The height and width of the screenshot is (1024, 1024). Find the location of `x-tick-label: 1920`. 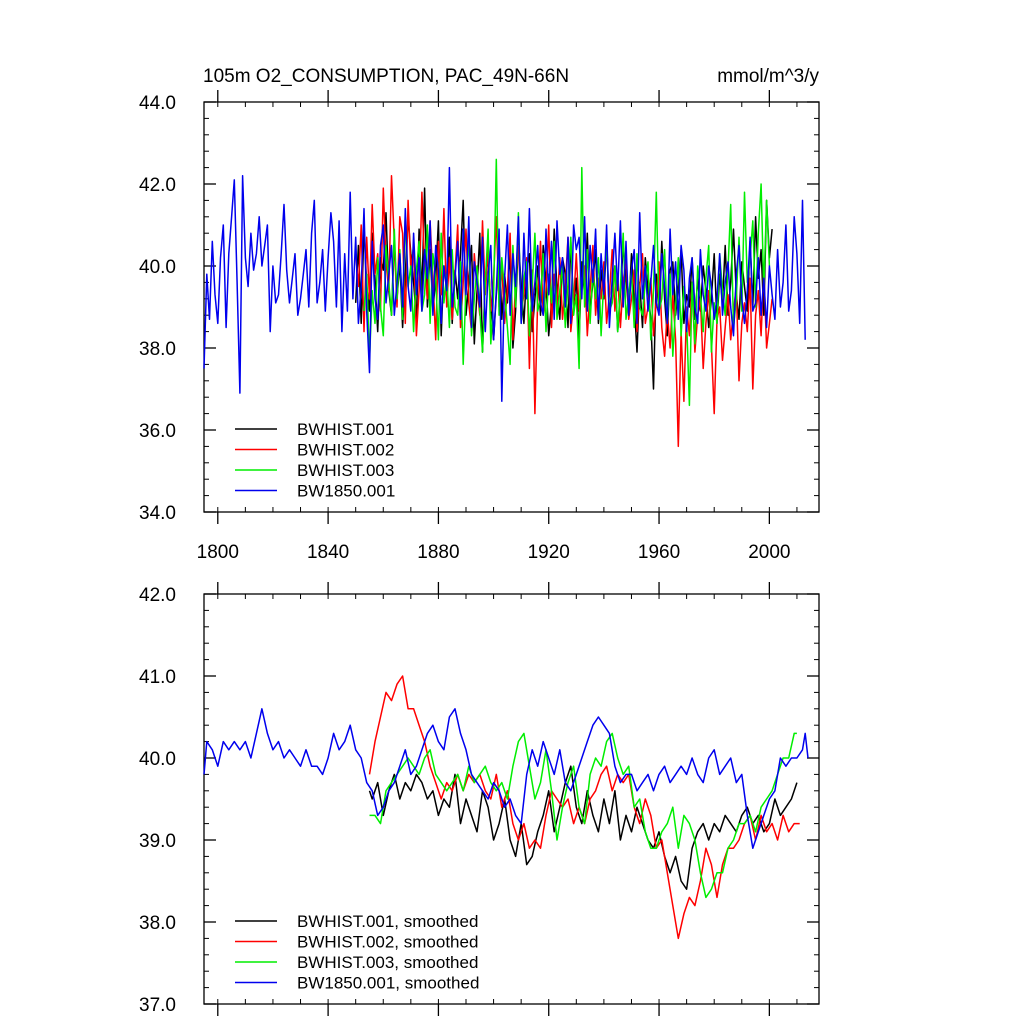

x-tick-label: 1920 is located at coordinates (549, 552).